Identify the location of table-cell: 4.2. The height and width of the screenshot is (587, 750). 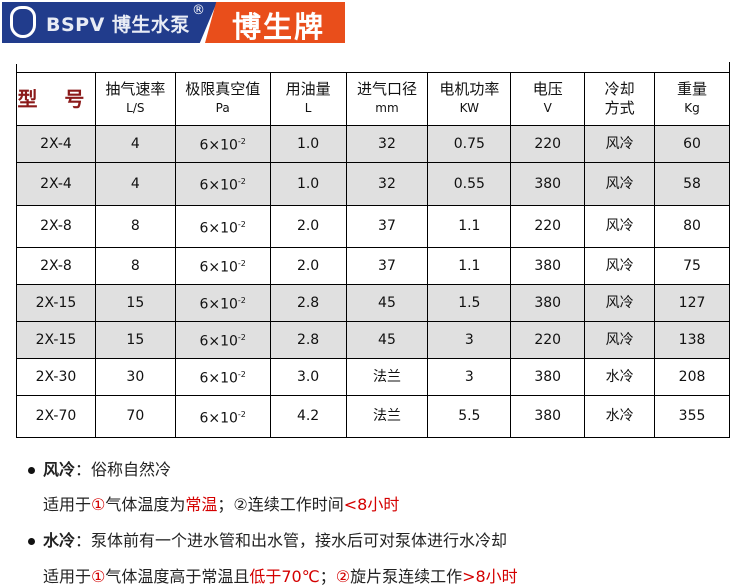
(308, 416).